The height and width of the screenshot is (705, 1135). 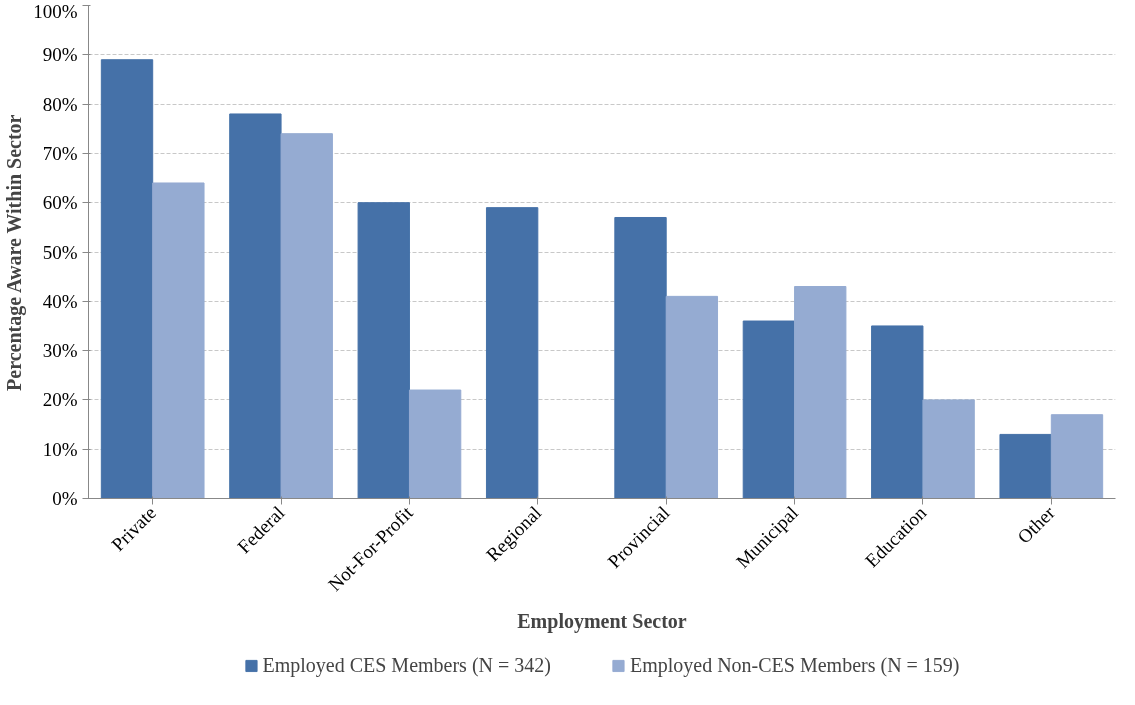 What do you see at coordinates (60, 351) in the screenshot?
I see `y-tick-label: 30%` at bounding box center [60, 351].